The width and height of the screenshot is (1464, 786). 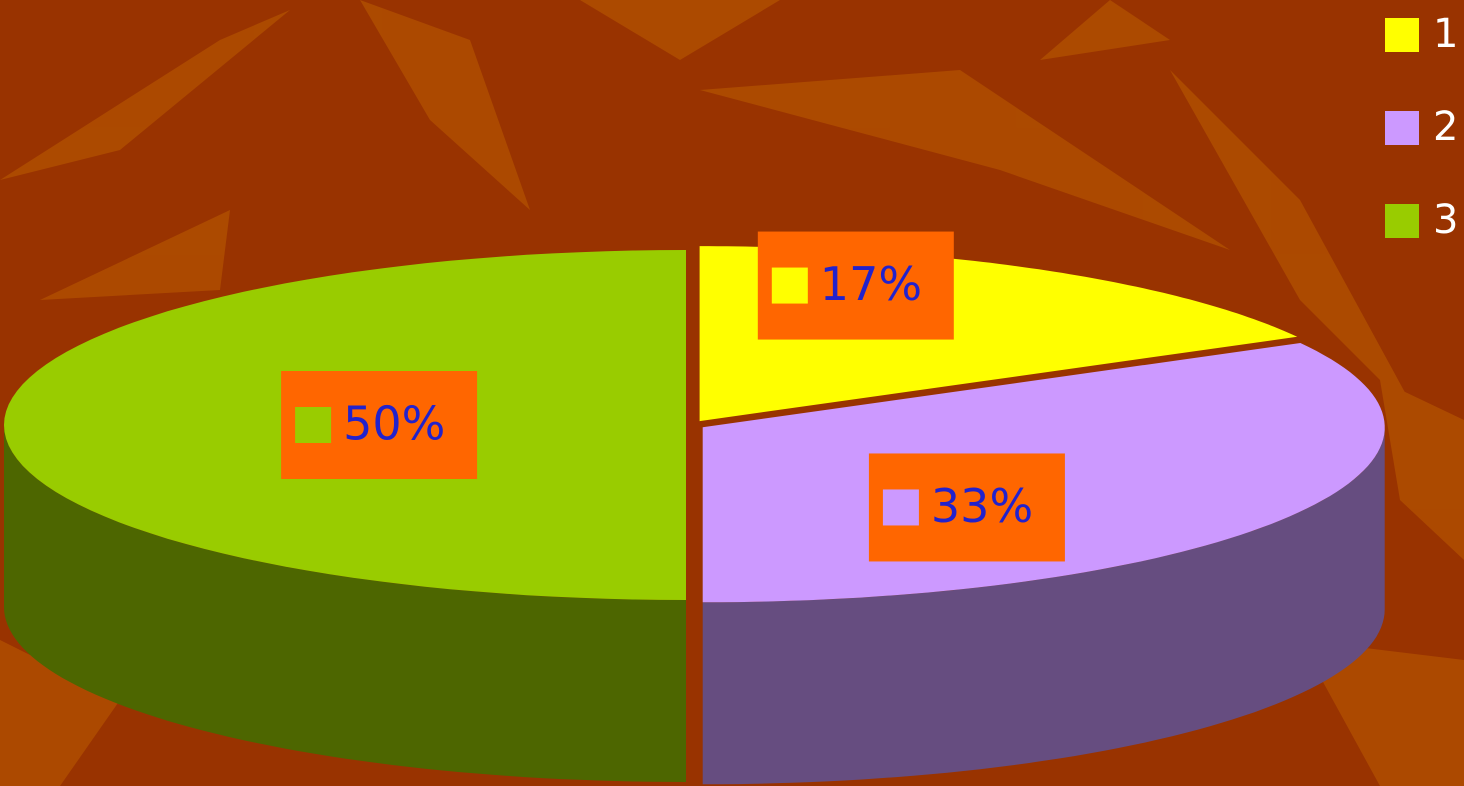 What do you see at coordinates (1445, 220) in the screenshot?
I see `legend-label: 3` at bounding box center [1445, 220].